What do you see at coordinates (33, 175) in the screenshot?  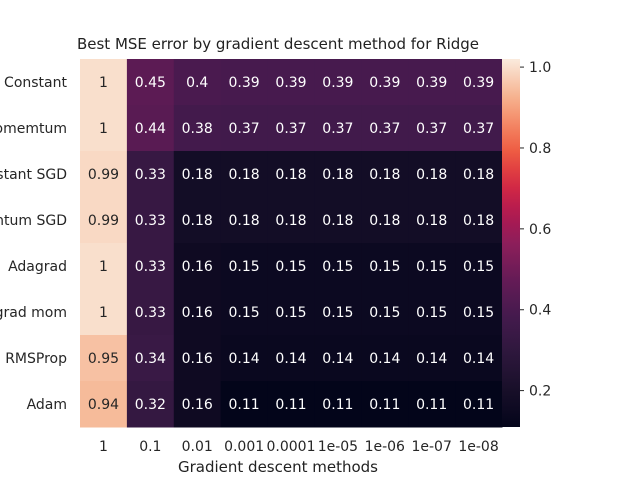 I see `y-tick-label: stant SGD` at bounding box center [33, 175].